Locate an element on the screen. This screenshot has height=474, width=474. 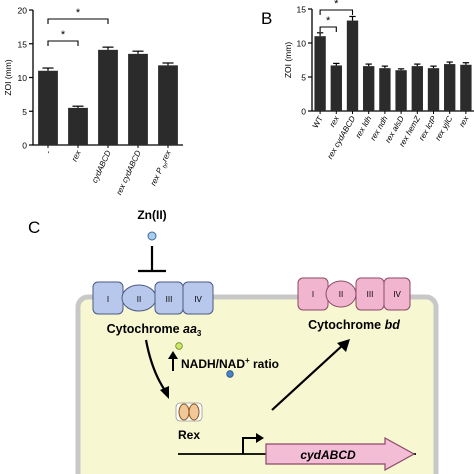
cytochrome-aa3-complex: I II III IV is located at coordinates (153, 298).